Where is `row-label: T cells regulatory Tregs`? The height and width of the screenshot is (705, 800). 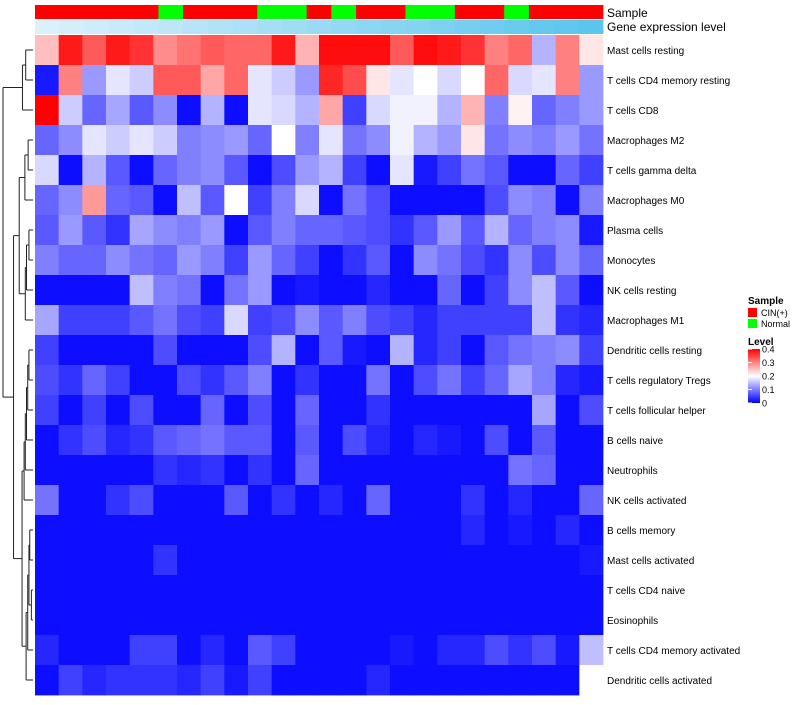
row-label: T cells regulatory Tregs is located at coordinates (659, 381).